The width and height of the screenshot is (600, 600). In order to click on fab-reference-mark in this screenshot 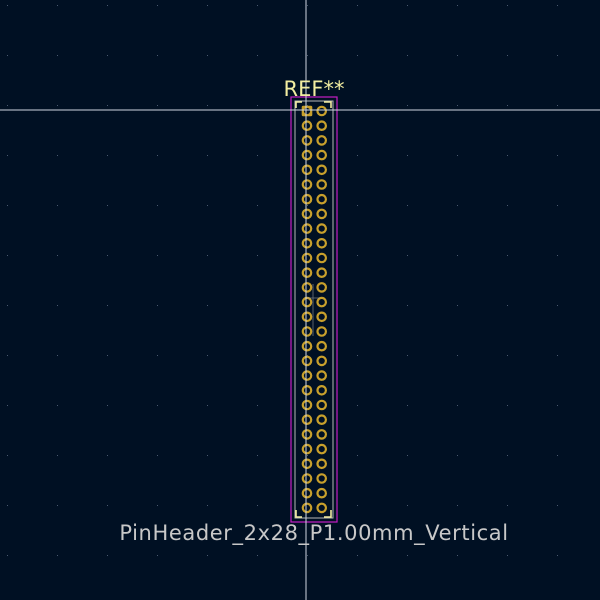, I will do `click(313, 310)`.